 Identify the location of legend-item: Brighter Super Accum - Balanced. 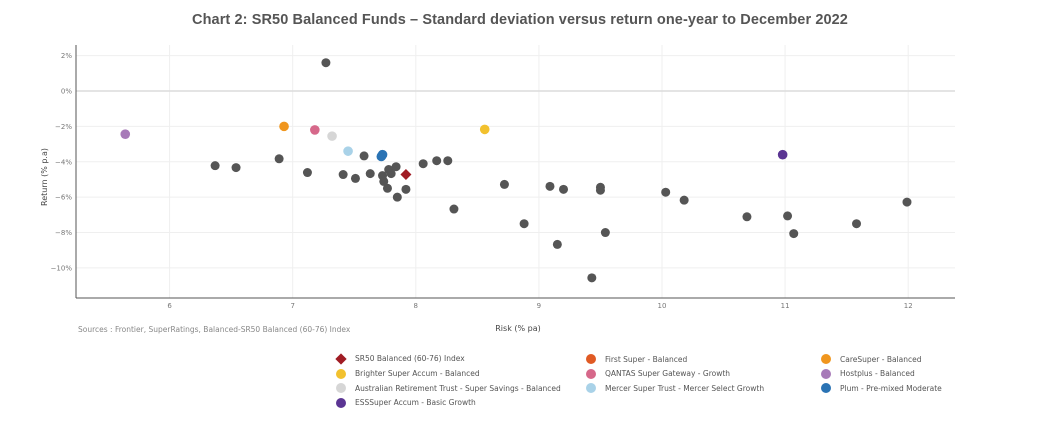
(408, 373).